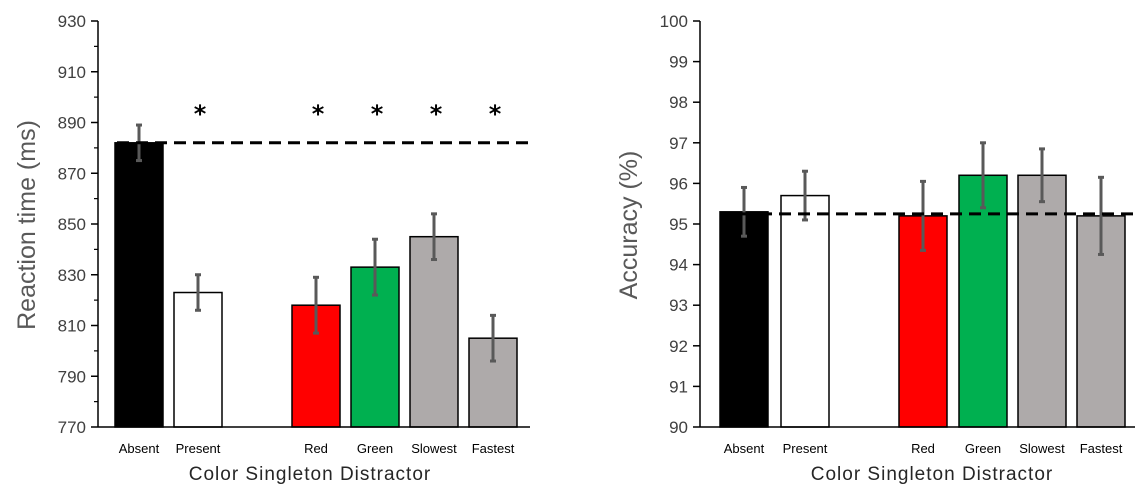  I want to click on acc-y-tick-label-3: 93, so click(678, 305).